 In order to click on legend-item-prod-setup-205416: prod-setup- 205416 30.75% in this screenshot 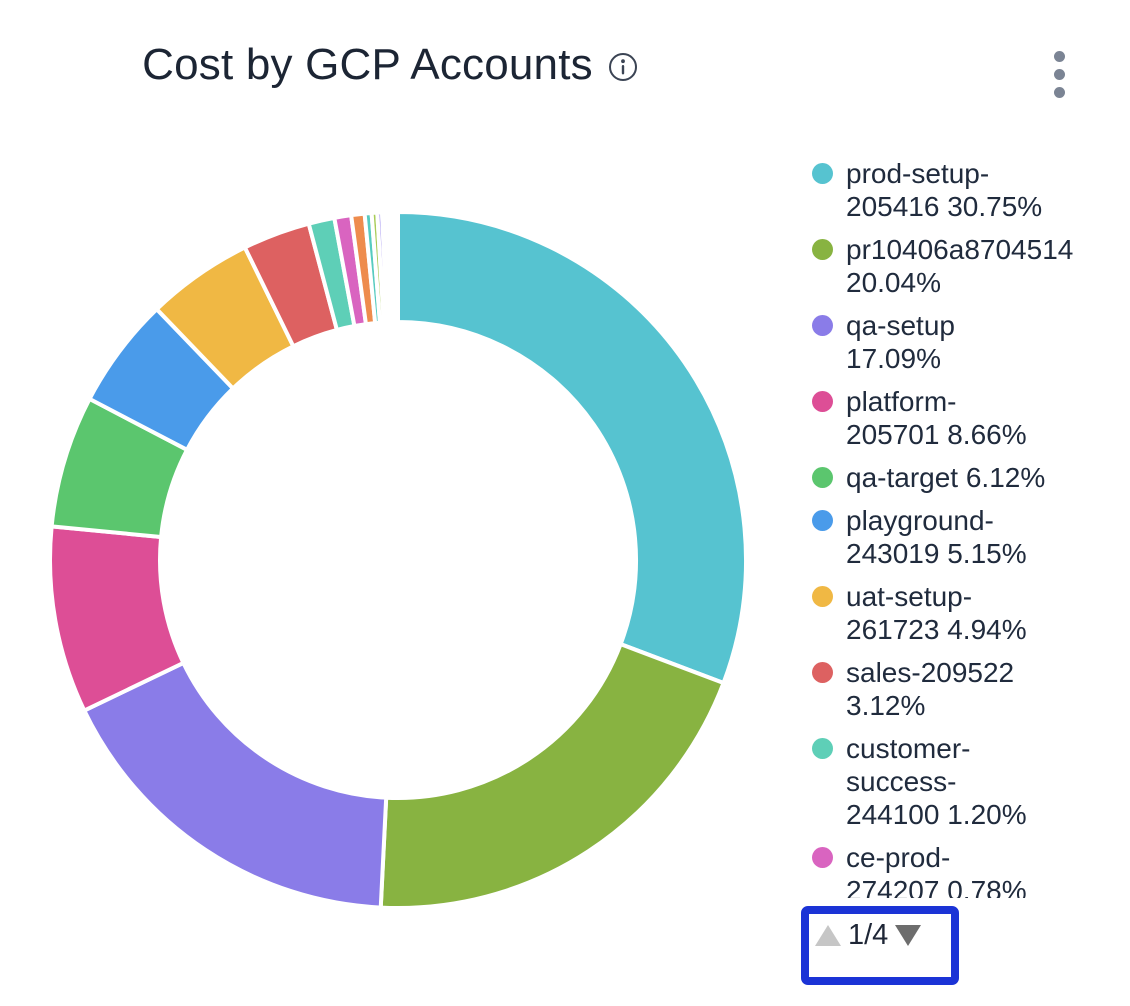, I will do `click(971, 190)`.